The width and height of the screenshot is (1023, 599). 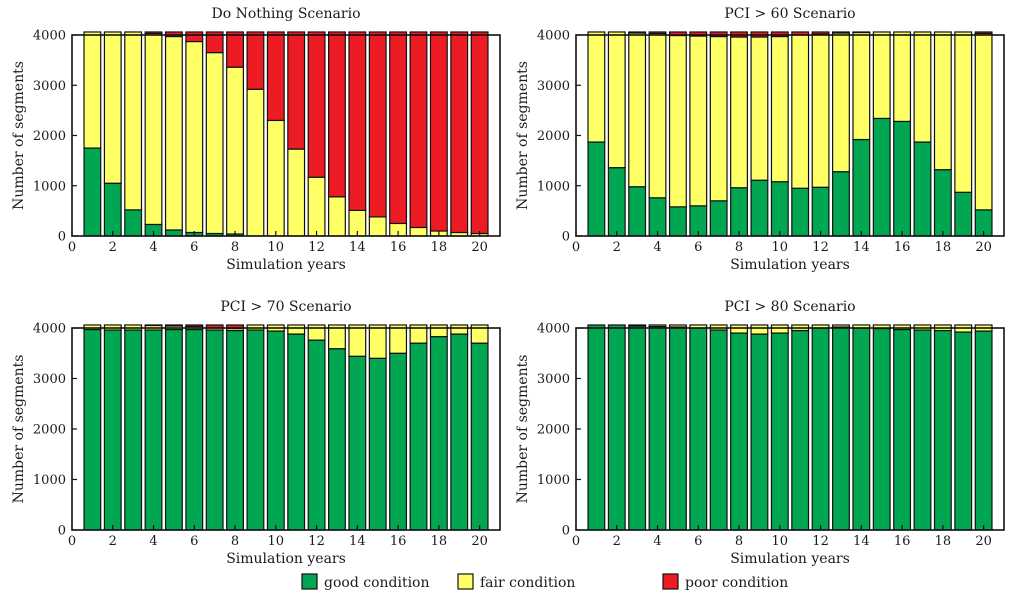 I want to click on x-tick-label: 20, so click(x=479, y=541).